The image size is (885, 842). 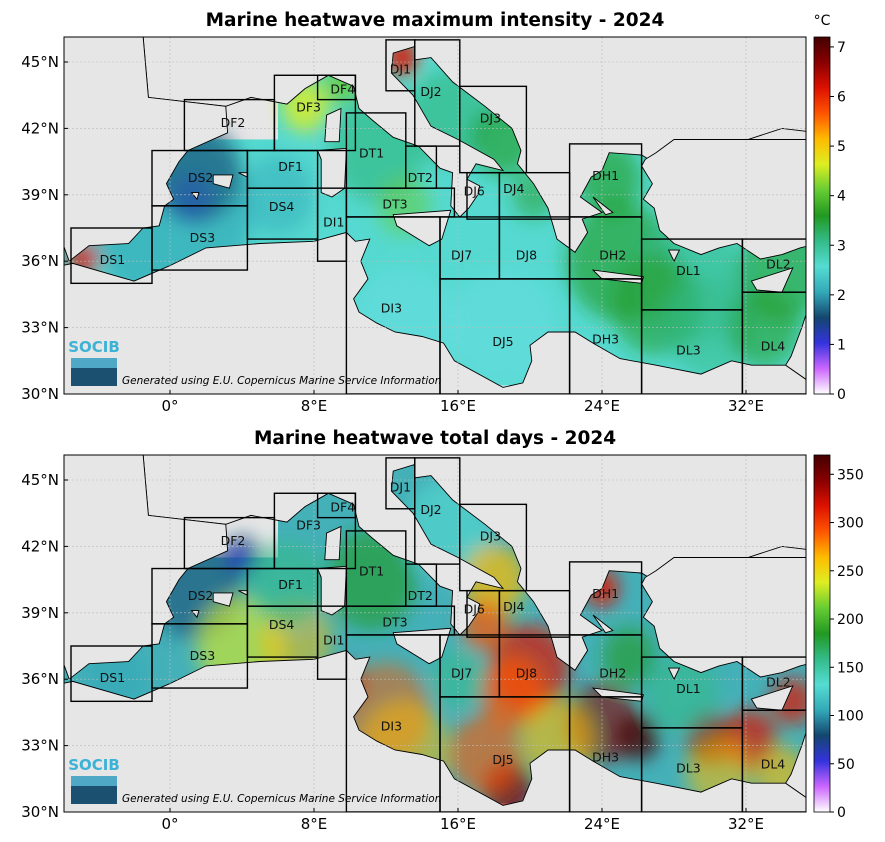 I want to click on colorbar-tick-label: 3, so click(x=841, y=246).